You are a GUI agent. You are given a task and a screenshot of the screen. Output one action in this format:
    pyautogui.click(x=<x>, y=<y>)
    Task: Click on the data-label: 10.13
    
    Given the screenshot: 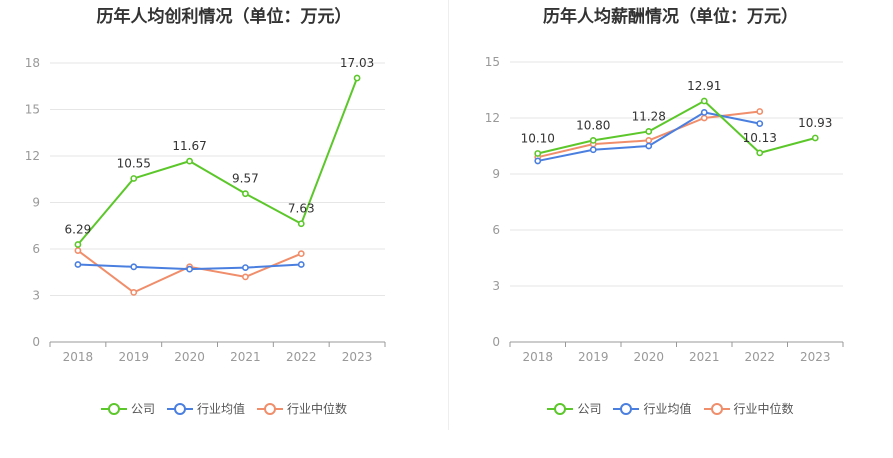 What is the action you would take?
    pyautogui.click(x=760, y=138)
    